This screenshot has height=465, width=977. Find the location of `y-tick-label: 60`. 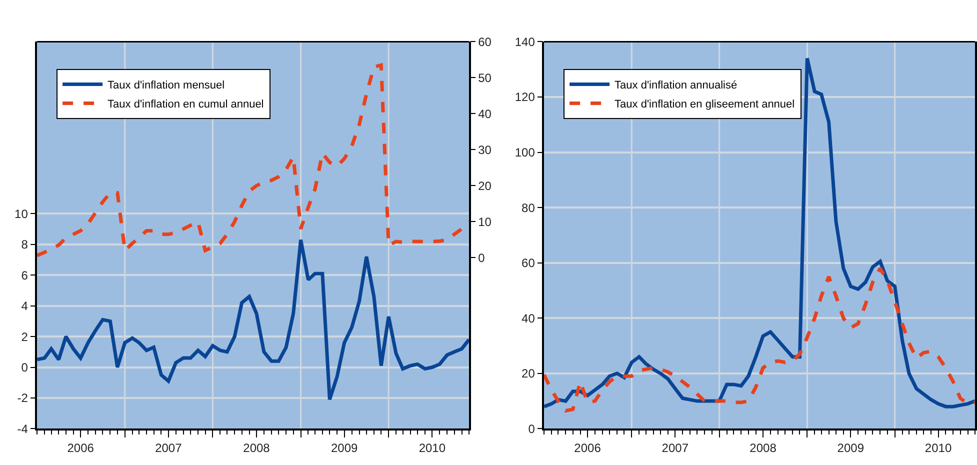

y-tick-label: 60 is located at coordinates (529, 263).